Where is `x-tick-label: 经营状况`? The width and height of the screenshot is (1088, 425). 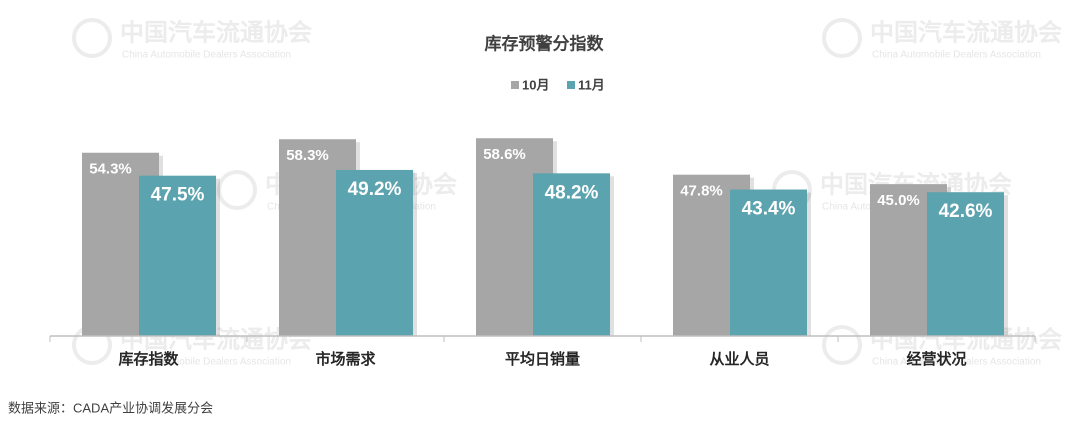 x-tick-label: 经营状况 is located at coordinates (936, 359).